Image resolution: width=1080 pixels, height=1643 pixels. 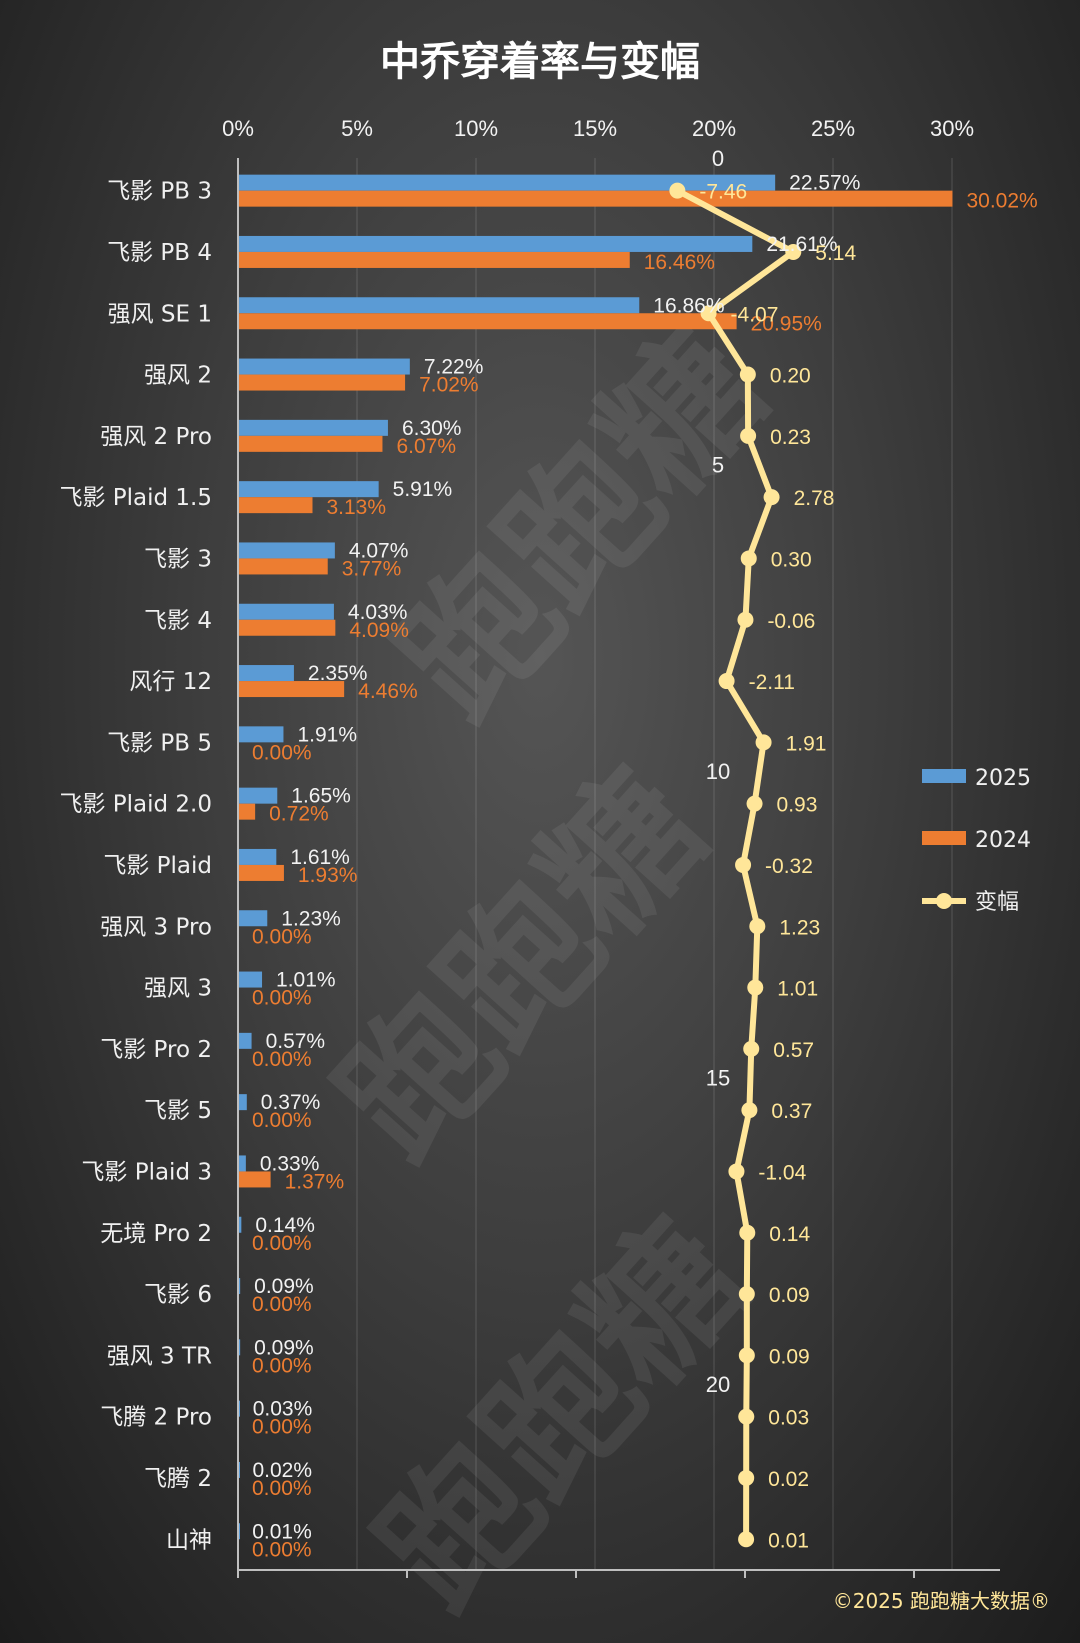 I want to click on data-label-2024: 4.46%, so click(x=388, y=691).